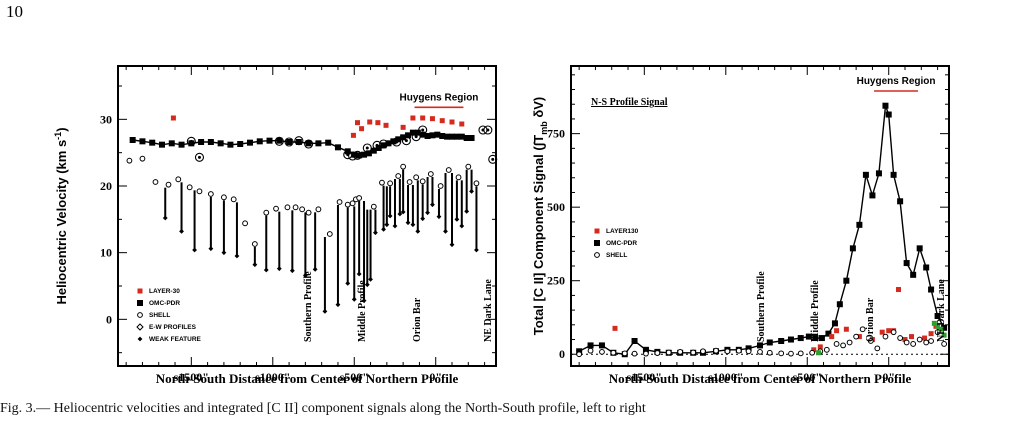 The image size is (1021, 422). Describe the element at coordinates (106, 119) in the screenshot. I see `y-tick-label-3: 30` at that location.